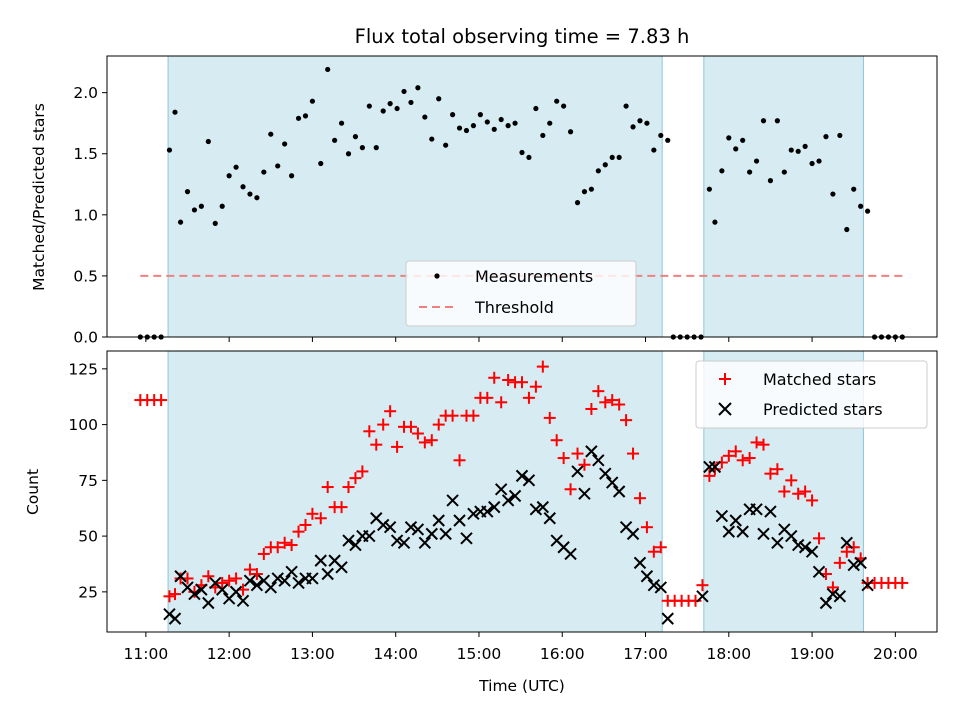 This screenshot has width=960, height=720. What do you see at coordinates (88, 481) in the screenshot?
I see `y-tick-label: 75` at bounding box center [88, 481].